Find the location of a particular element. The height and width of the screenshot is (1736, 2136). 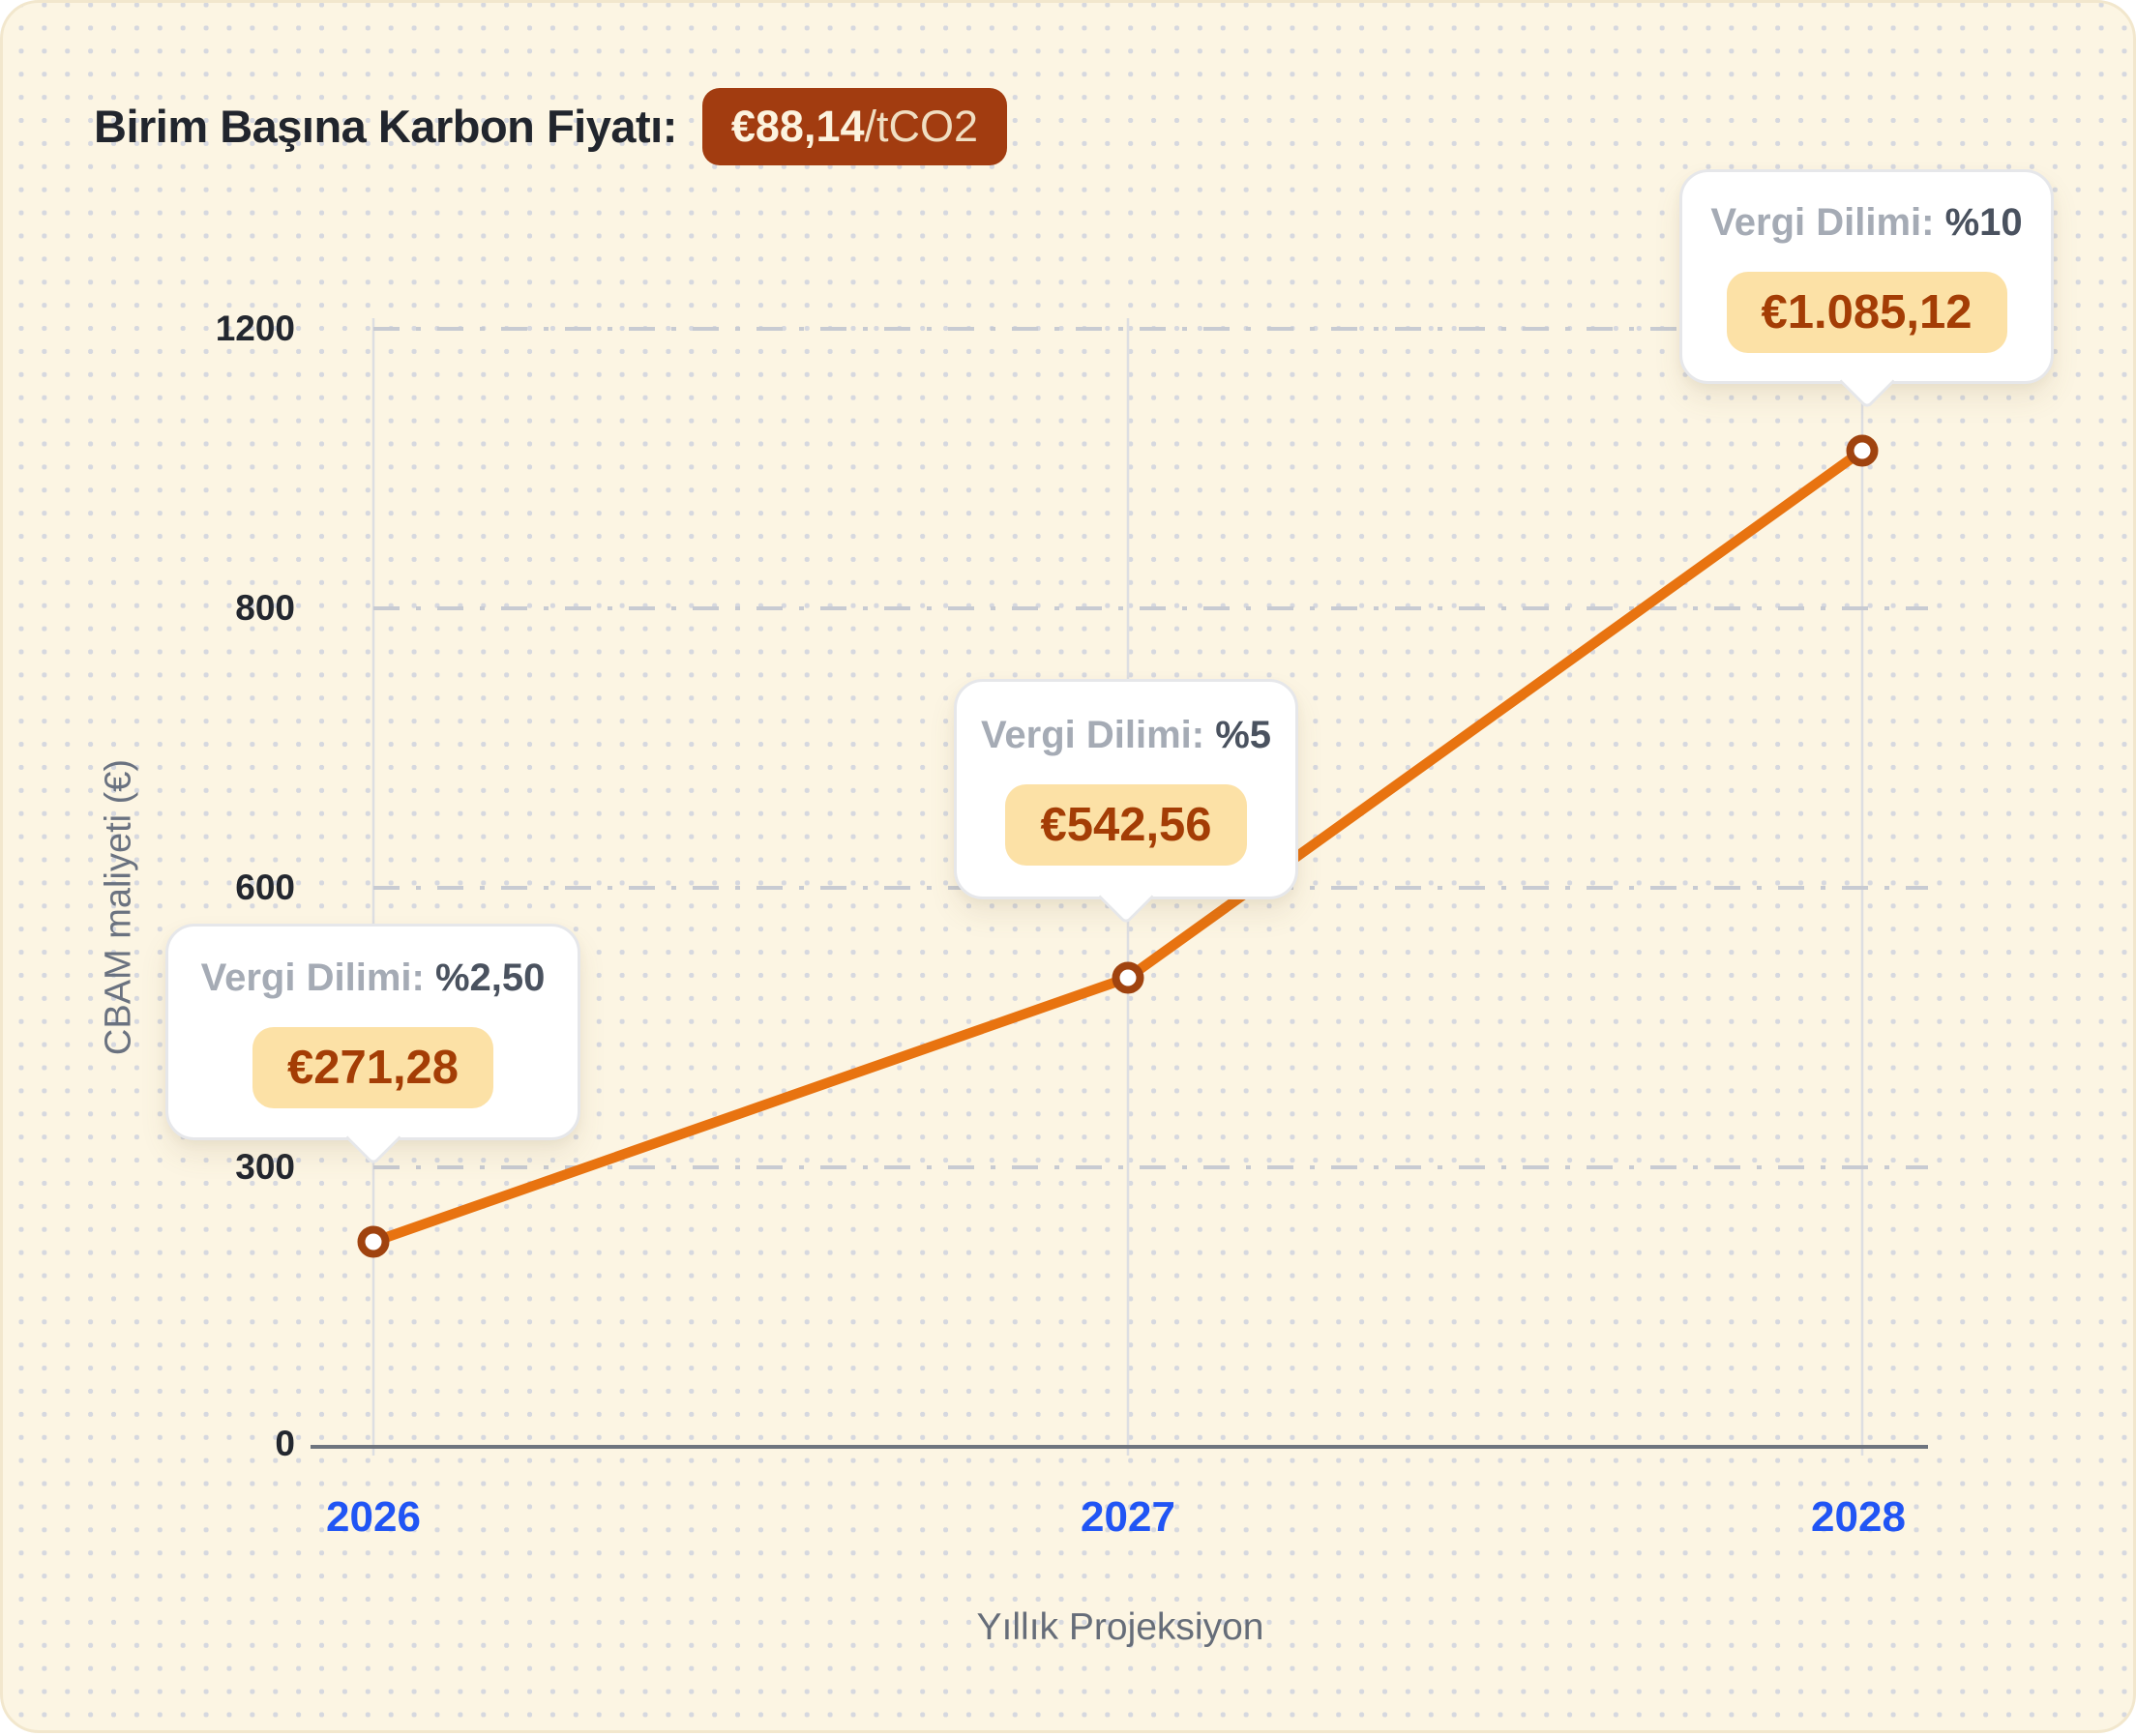

y-axis-tick-label: 300 is located at coordinates (265, 1167).